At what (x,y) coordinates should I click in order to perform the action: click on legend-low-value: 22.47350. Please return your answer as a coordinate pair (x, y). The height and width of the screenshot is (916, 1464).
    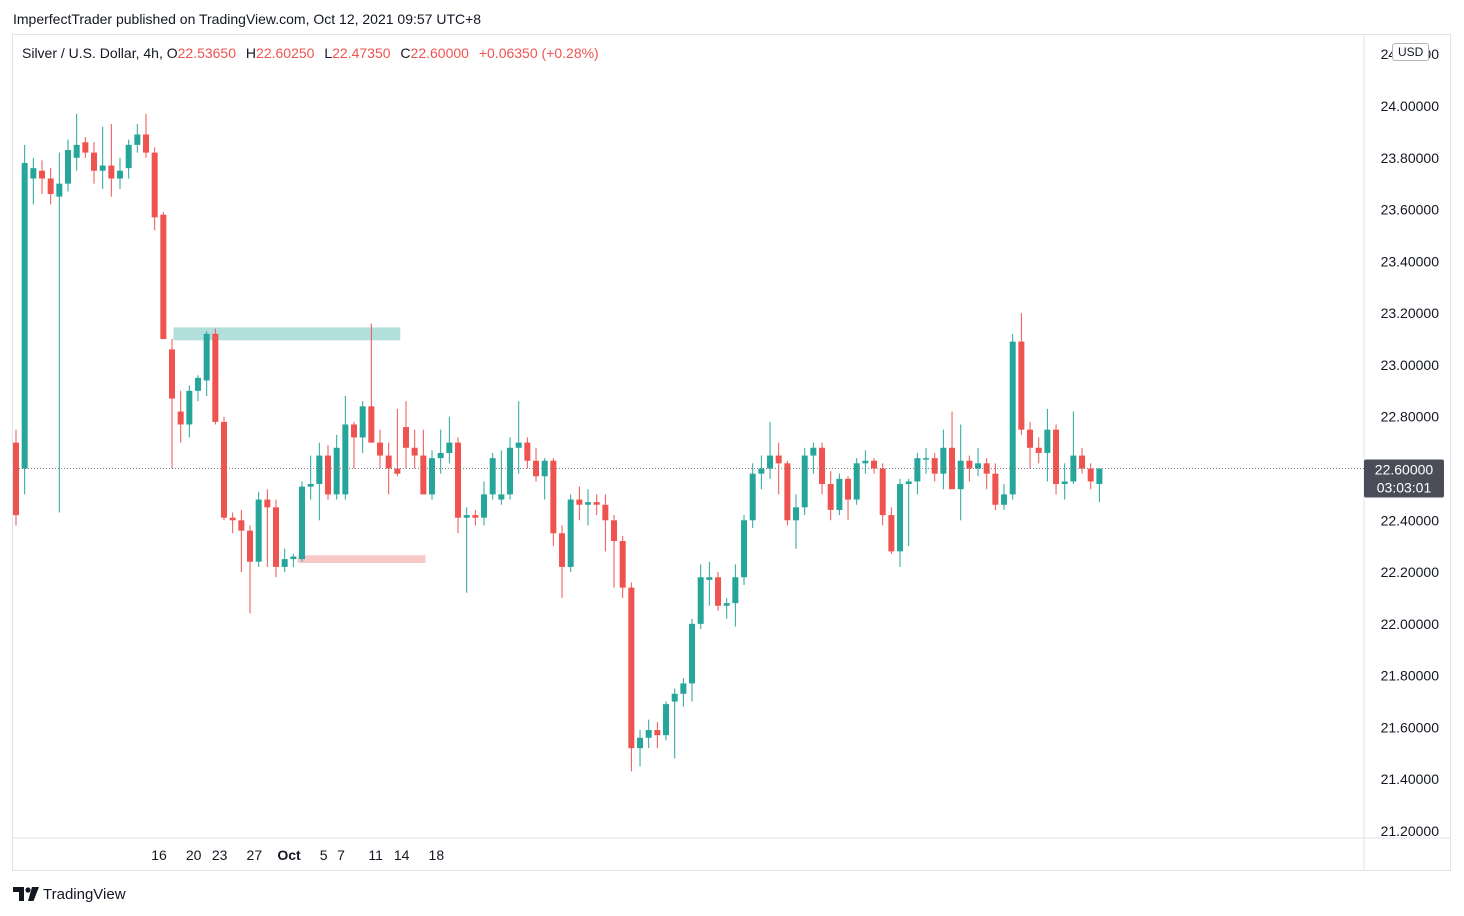
    Looking at the image, I should click on (361, 53).